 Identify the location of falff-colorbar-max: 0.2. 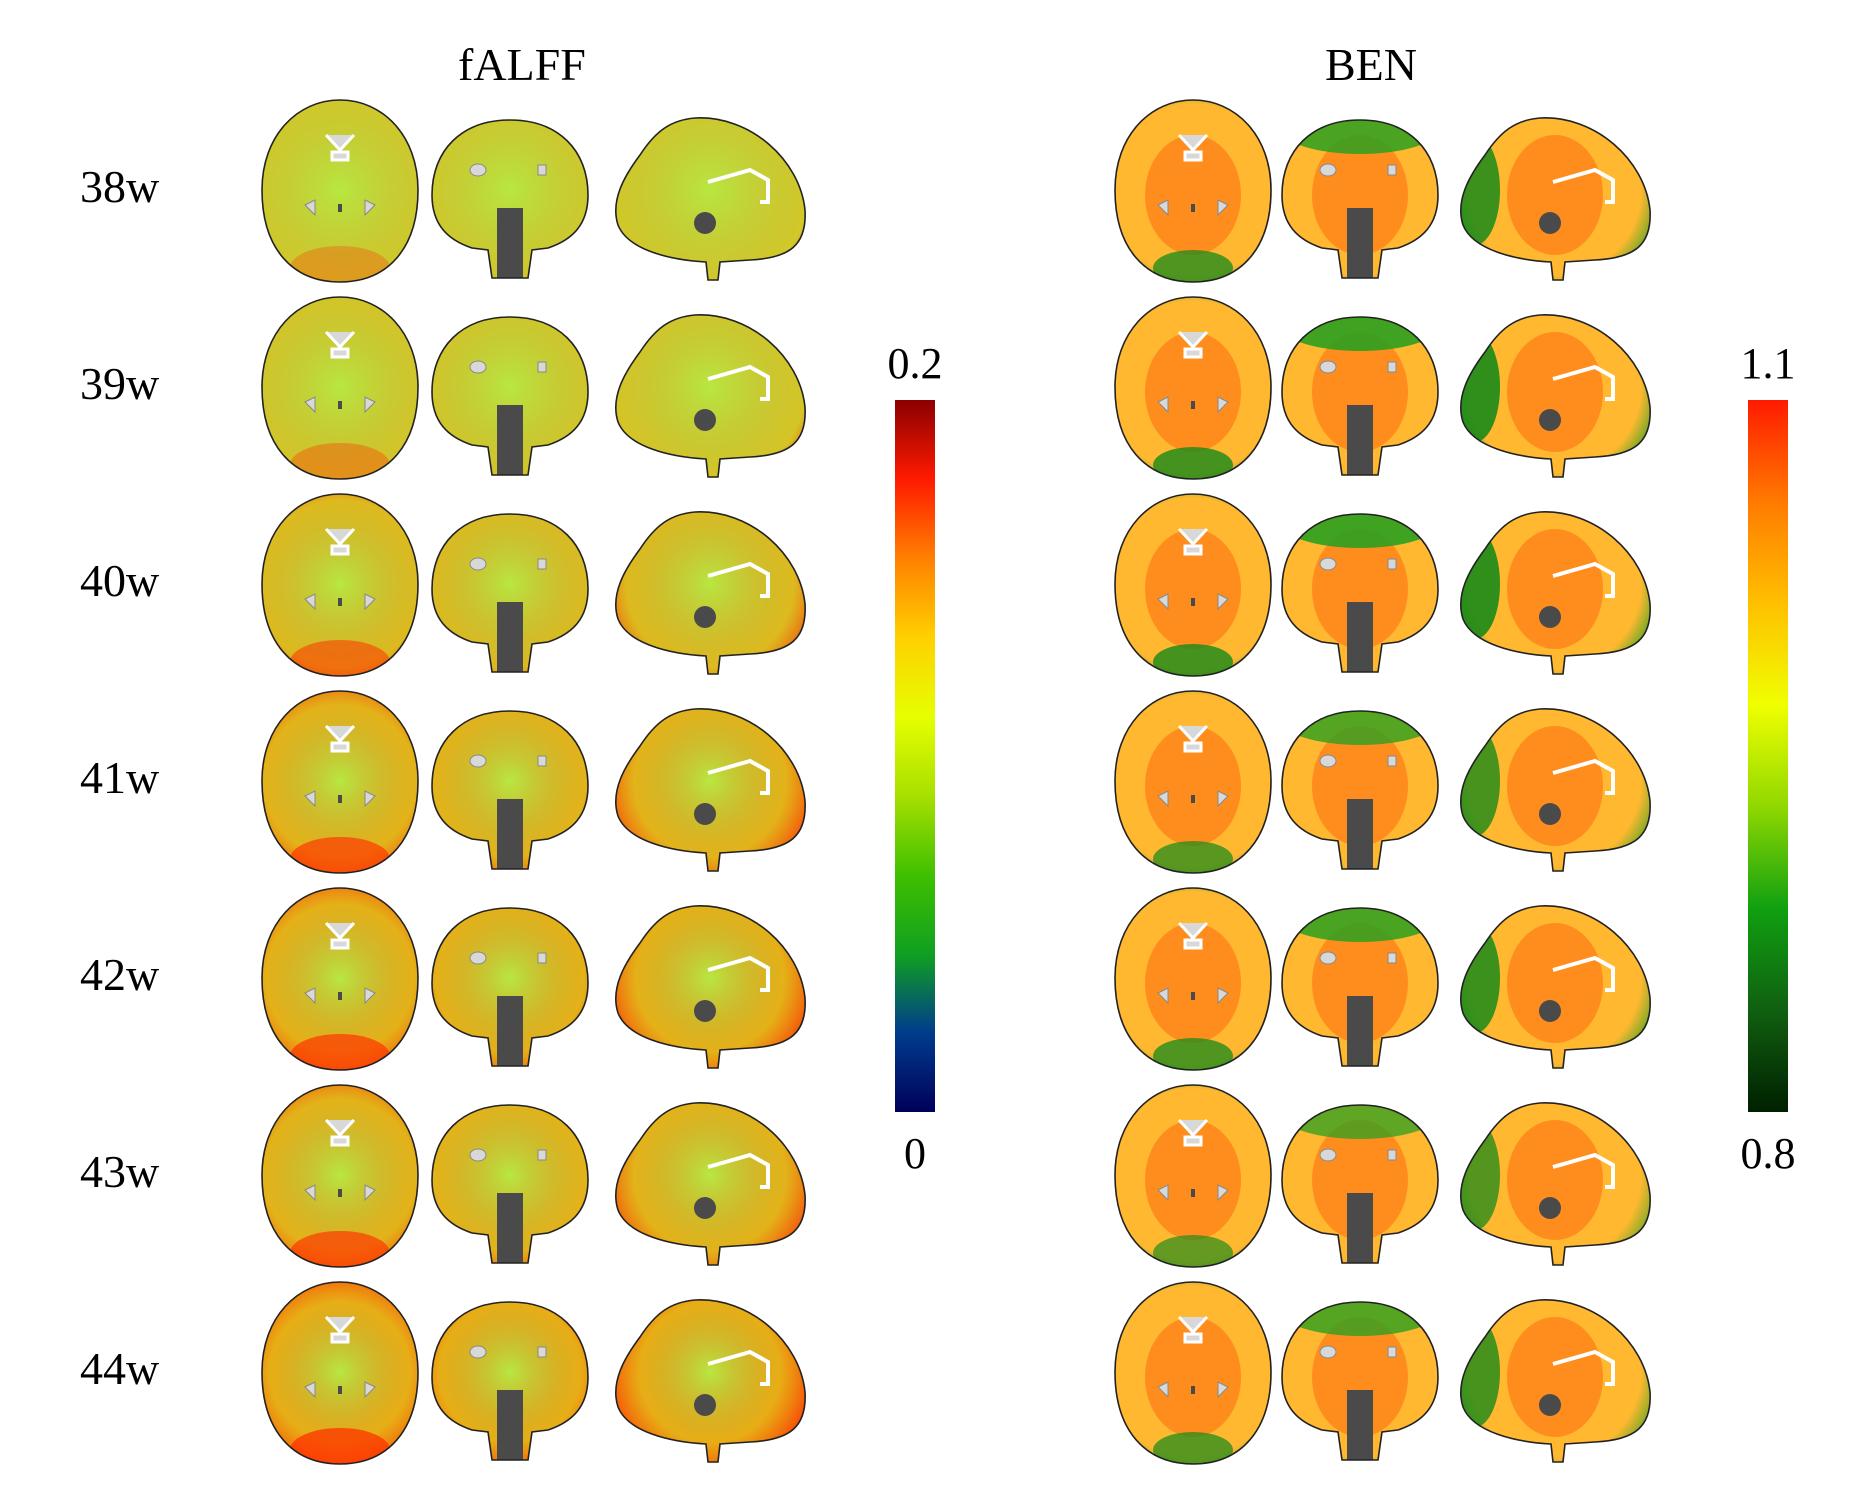
(915, 363).